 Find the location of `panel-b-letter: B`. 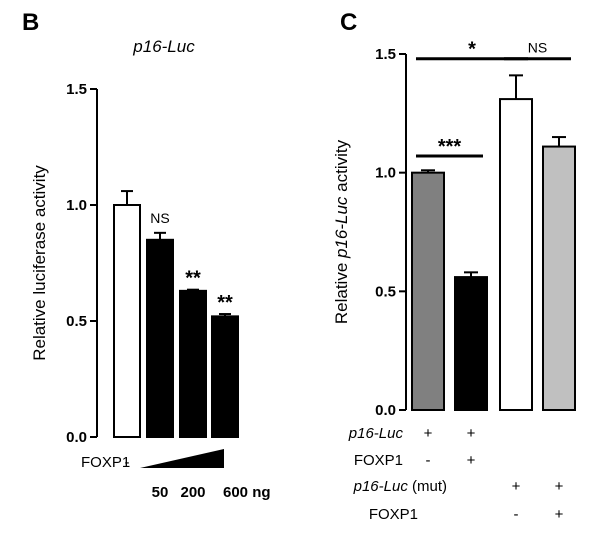

panel-b-letter: B is located at coordinates (30, 22).